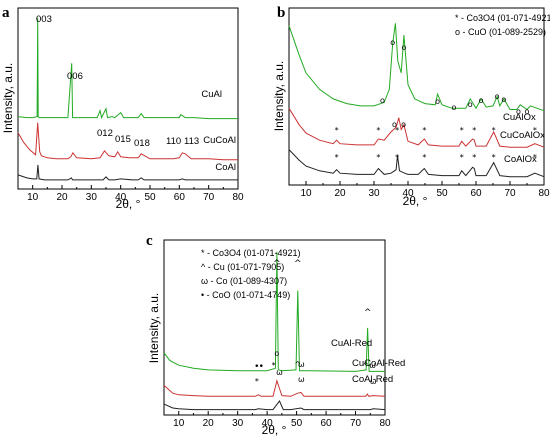 The width and height of the screenshot is (550, 439). Describe the element at coordinates (128, 204) in the screenshot. I see `panel-a-xlabel: 2θ, °` at that location.